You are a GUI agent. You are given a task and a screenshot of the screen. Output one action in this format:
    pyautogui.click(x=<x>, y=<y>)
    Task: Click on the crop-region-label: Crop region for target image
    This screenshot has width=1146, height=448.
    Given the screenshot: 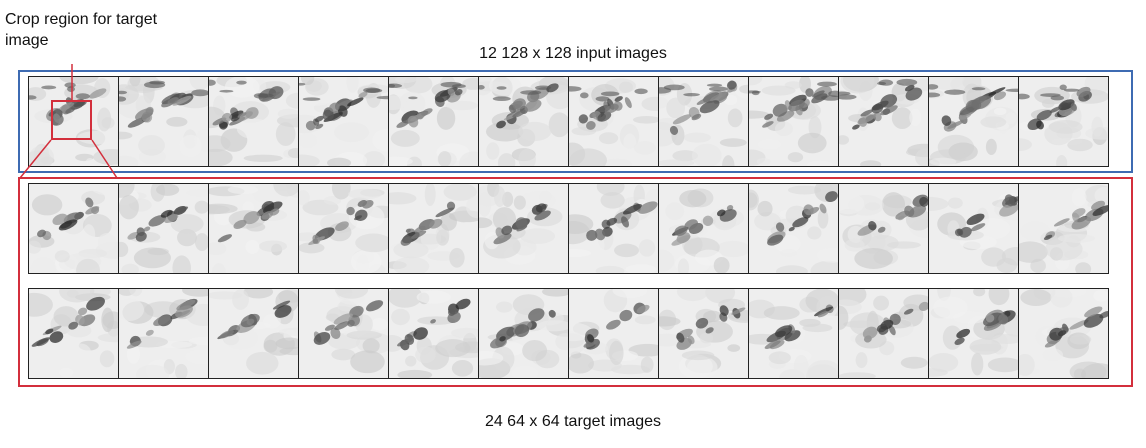 What is the action you would take?
    pyautogui.click(x=81, y=30)
    